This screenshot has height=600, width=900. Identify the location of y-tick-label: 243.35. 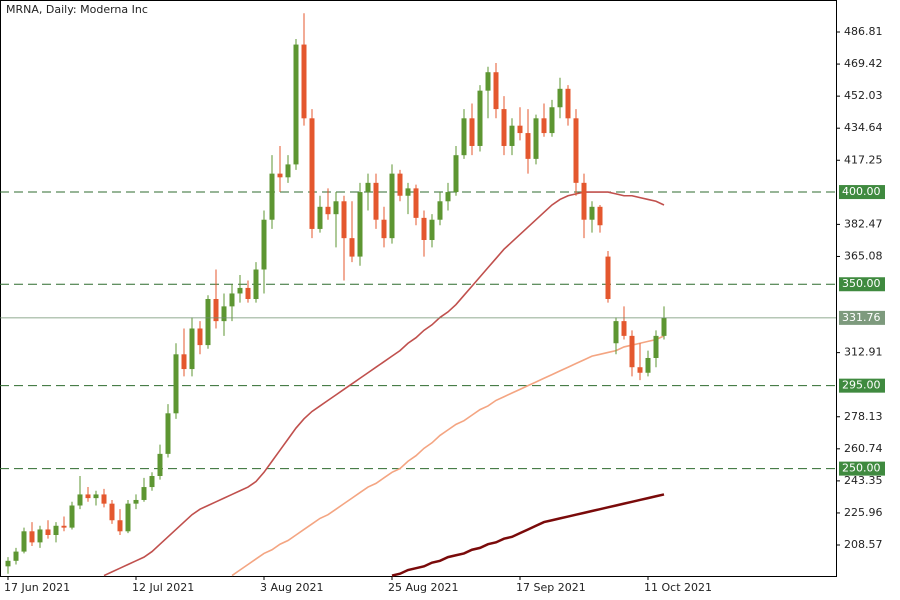
(863, 480).